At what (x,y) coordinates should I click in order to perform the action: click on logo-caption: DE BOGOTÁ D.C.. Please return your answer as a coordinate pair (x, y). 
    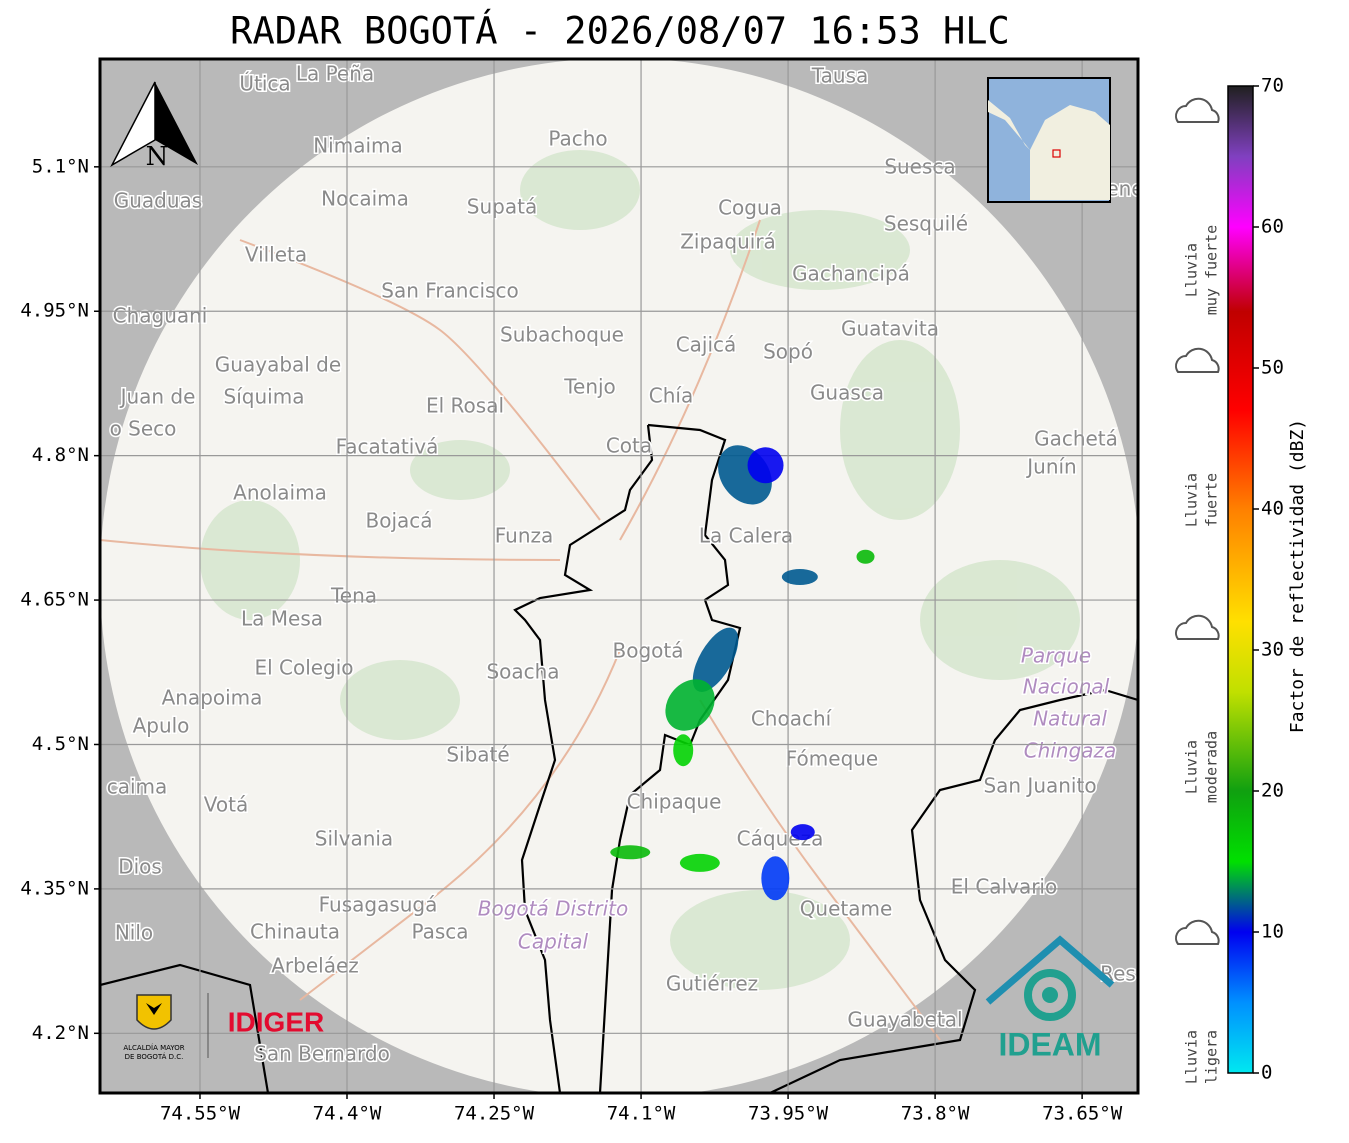
    Looking at the image, I should click on (154, 1056).